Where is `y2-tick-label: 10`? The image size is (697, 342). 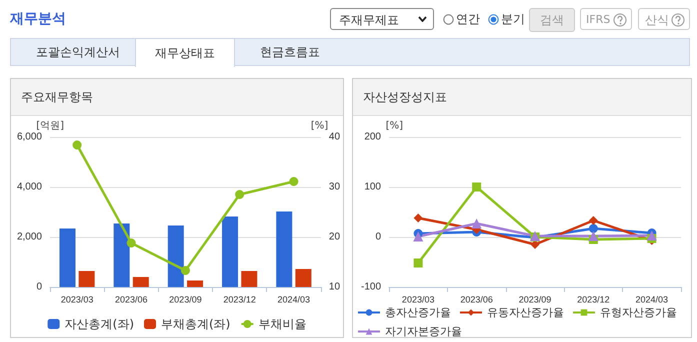 y2-tick-label: 10 is located at coordinates (334, 287).